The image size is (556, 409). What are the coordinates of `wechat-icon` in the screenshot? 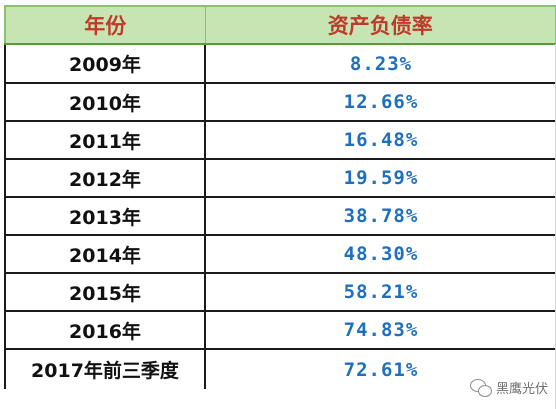 It's located at (480, 387).